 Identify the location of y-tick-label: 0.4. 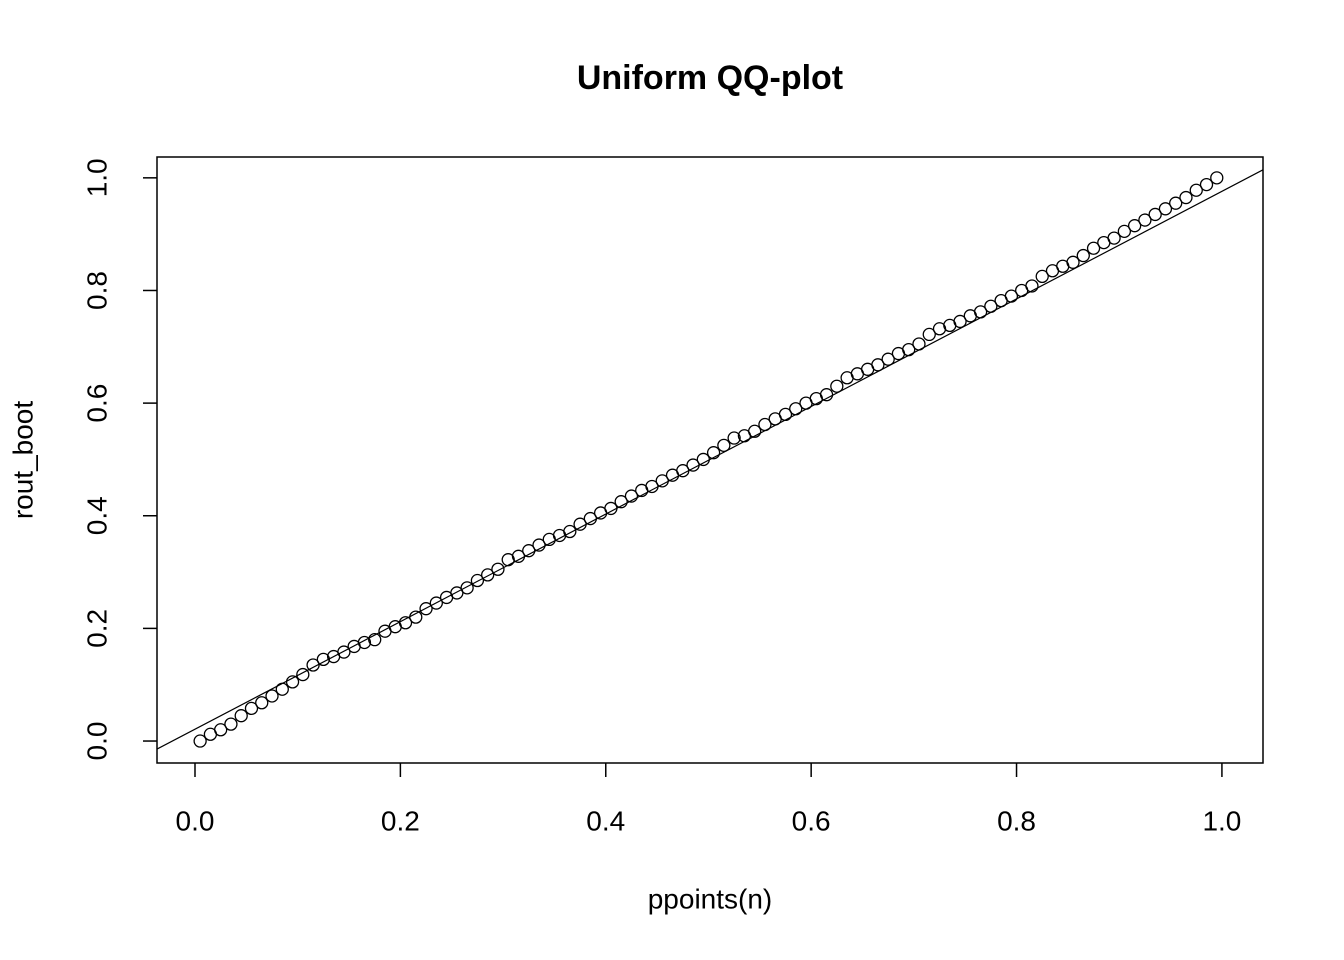
(96, 515).